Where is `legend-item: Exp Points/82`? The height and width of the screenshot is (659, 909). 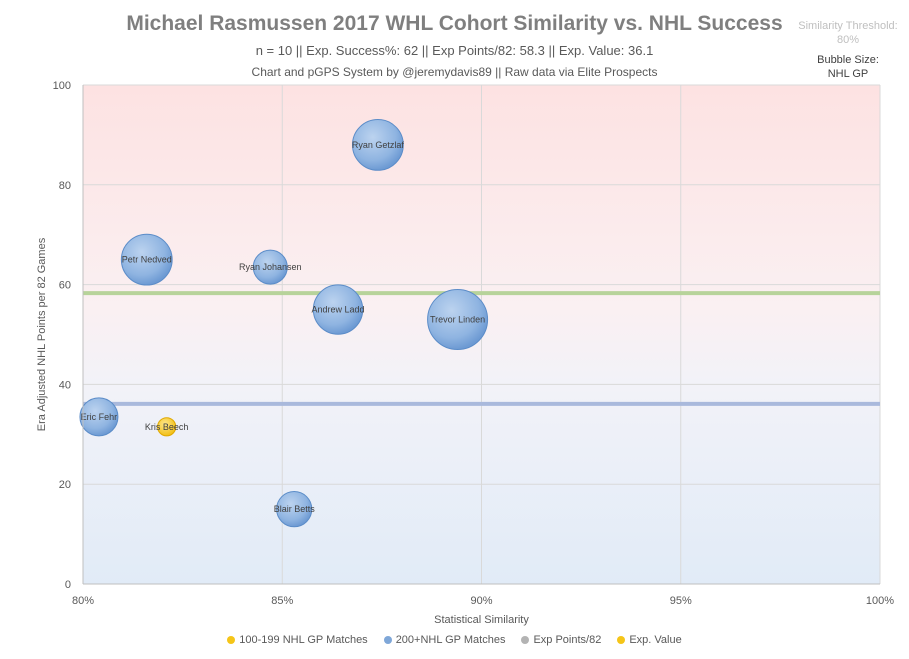
legend-item: Exp Points/82 is located at coordinates (561, 640).